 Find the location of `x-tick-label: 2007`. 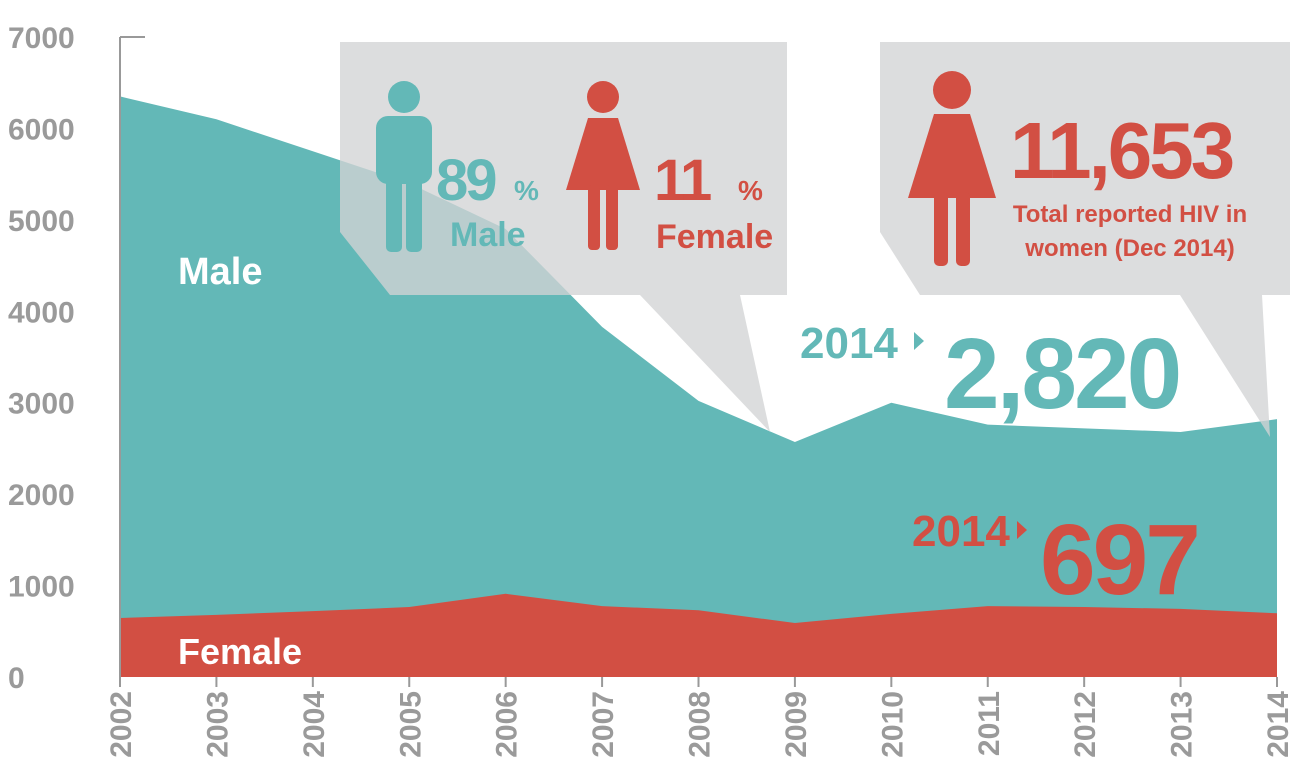

x-tick-label: 2007 is located at coordinates (603, 724).